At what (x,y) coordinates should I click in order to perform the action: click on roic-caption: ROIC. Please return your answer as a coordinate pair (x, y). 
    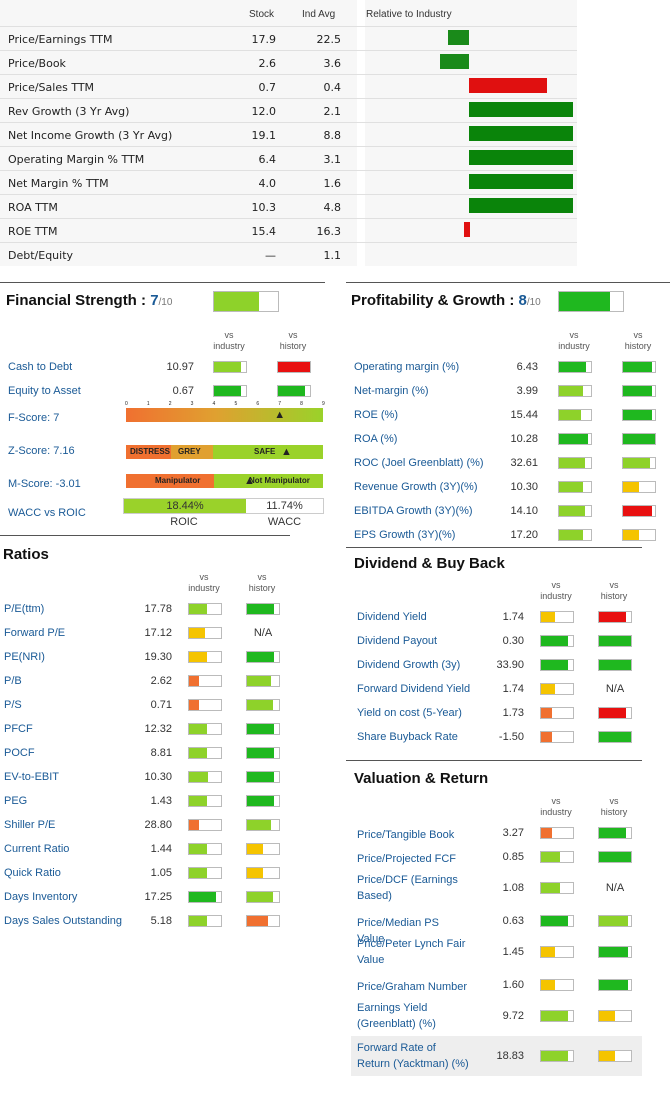
    Looking at the image, I should click on (184, 522).